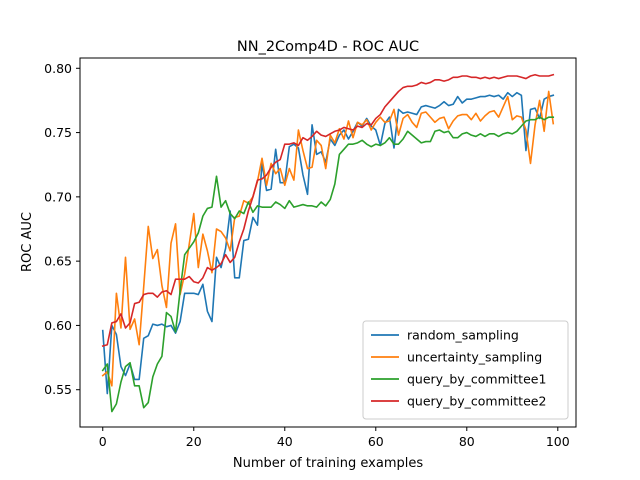  Describe the element at coordinates (27, 242) in the screenshot. I see `y-axis-label: ROC AUC` at that location.